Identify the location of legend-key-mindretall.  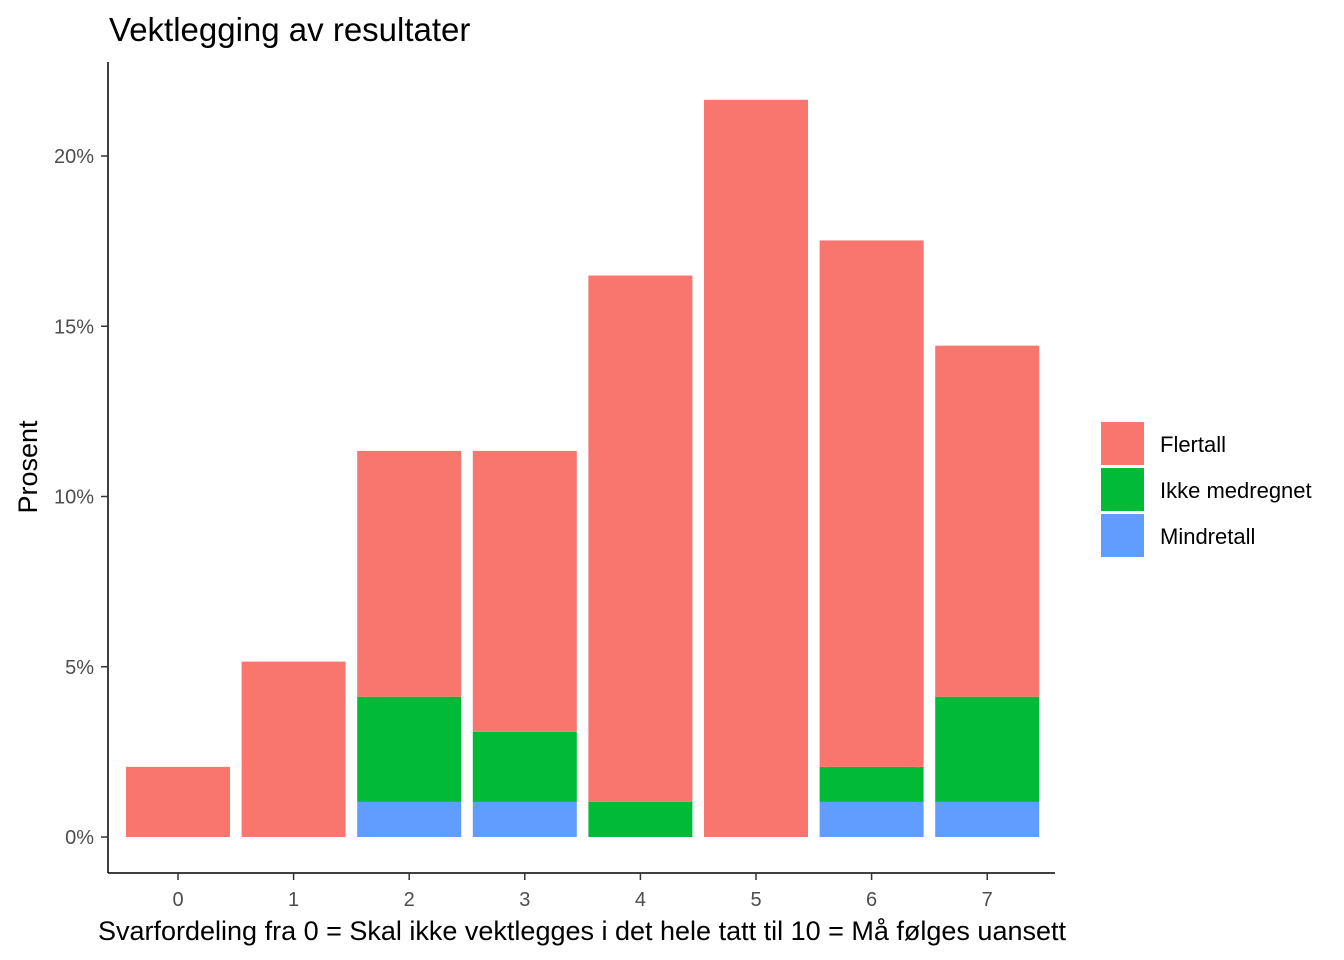
(1122, 535).